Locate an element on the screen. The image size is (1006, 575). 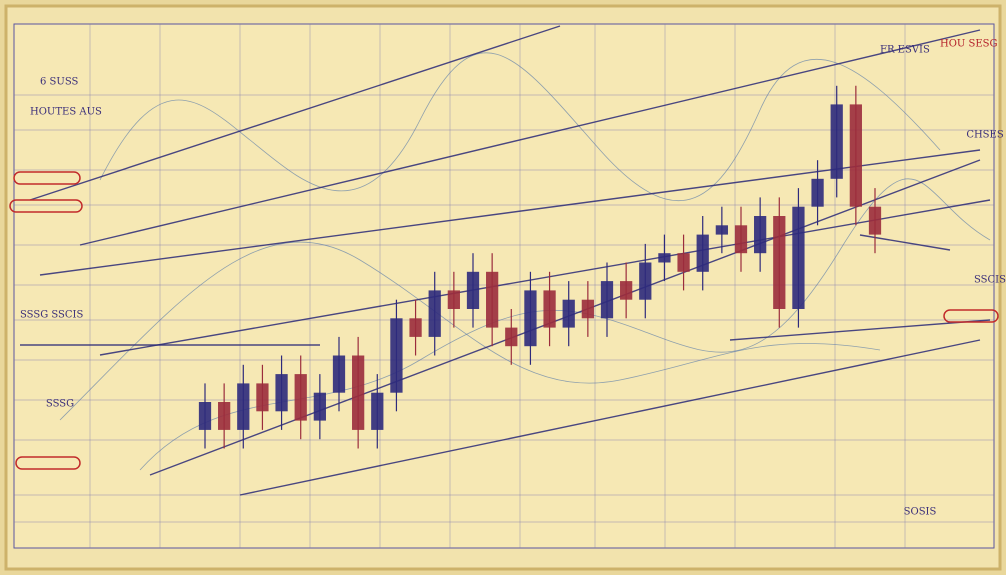
annotation-label: 6 SUSS is located at coordinates (59, 82).